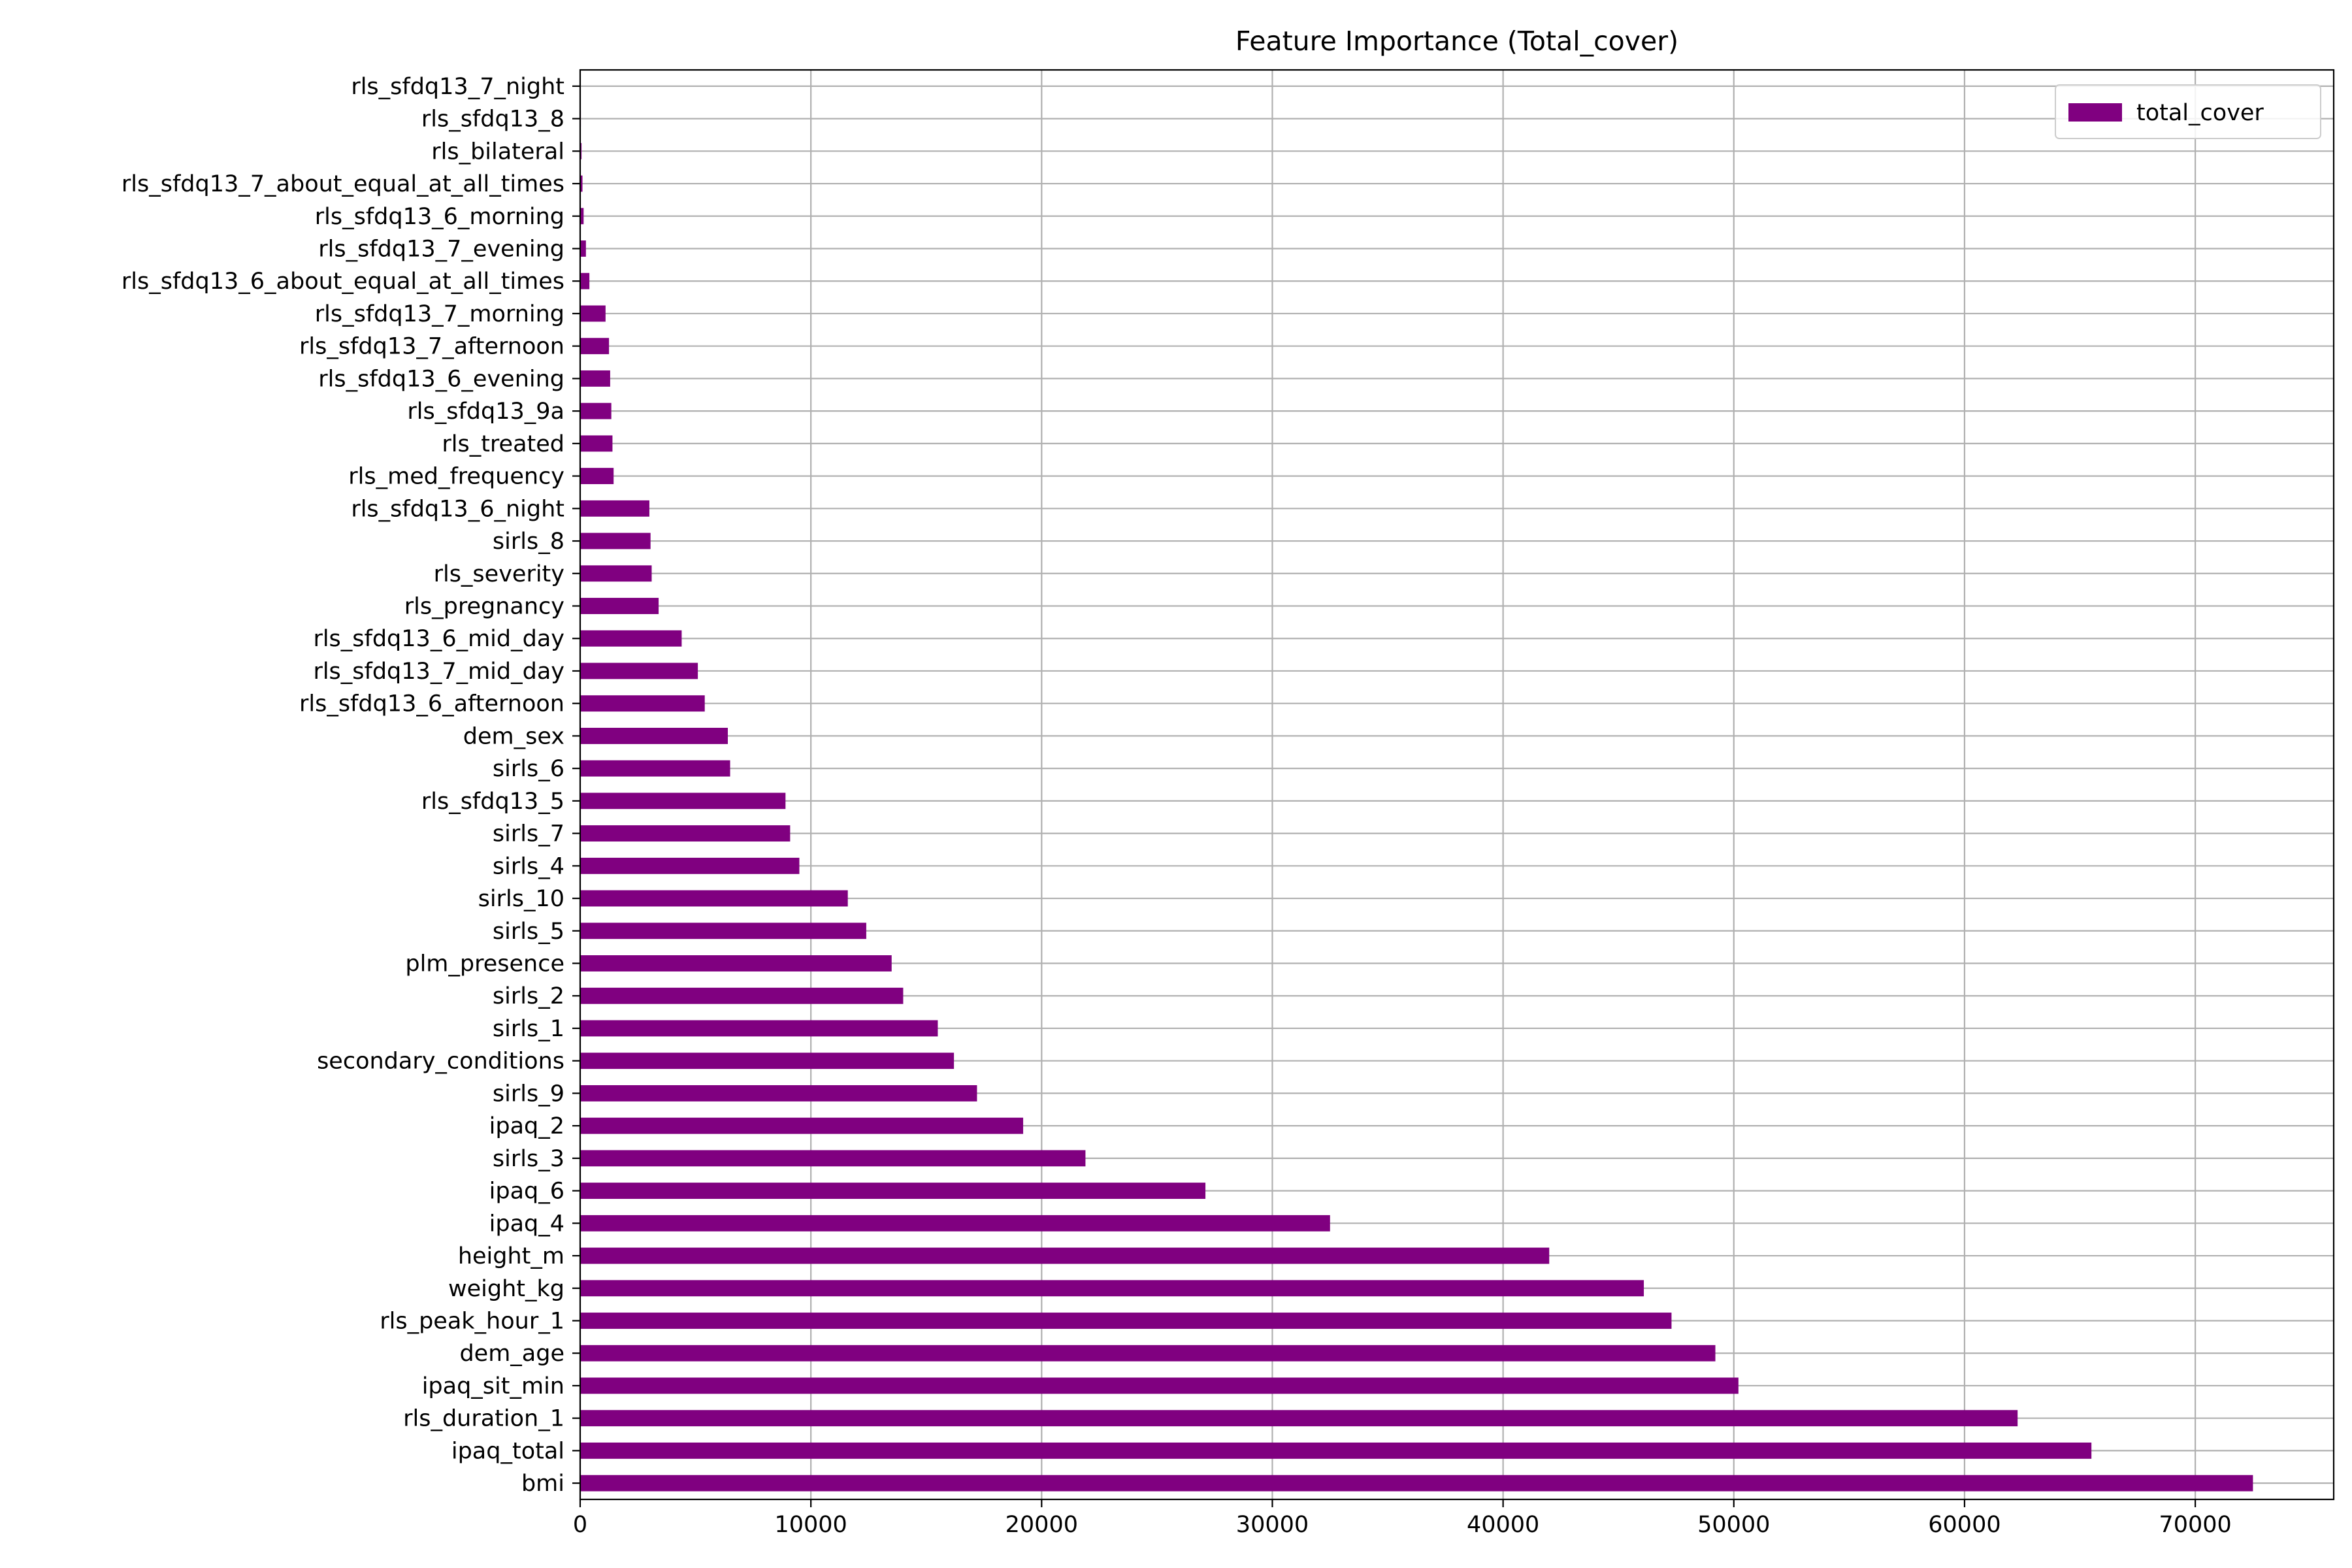  I want to click on y-tick-label: rls_sfdq13_6_morning, so click(439, 217).